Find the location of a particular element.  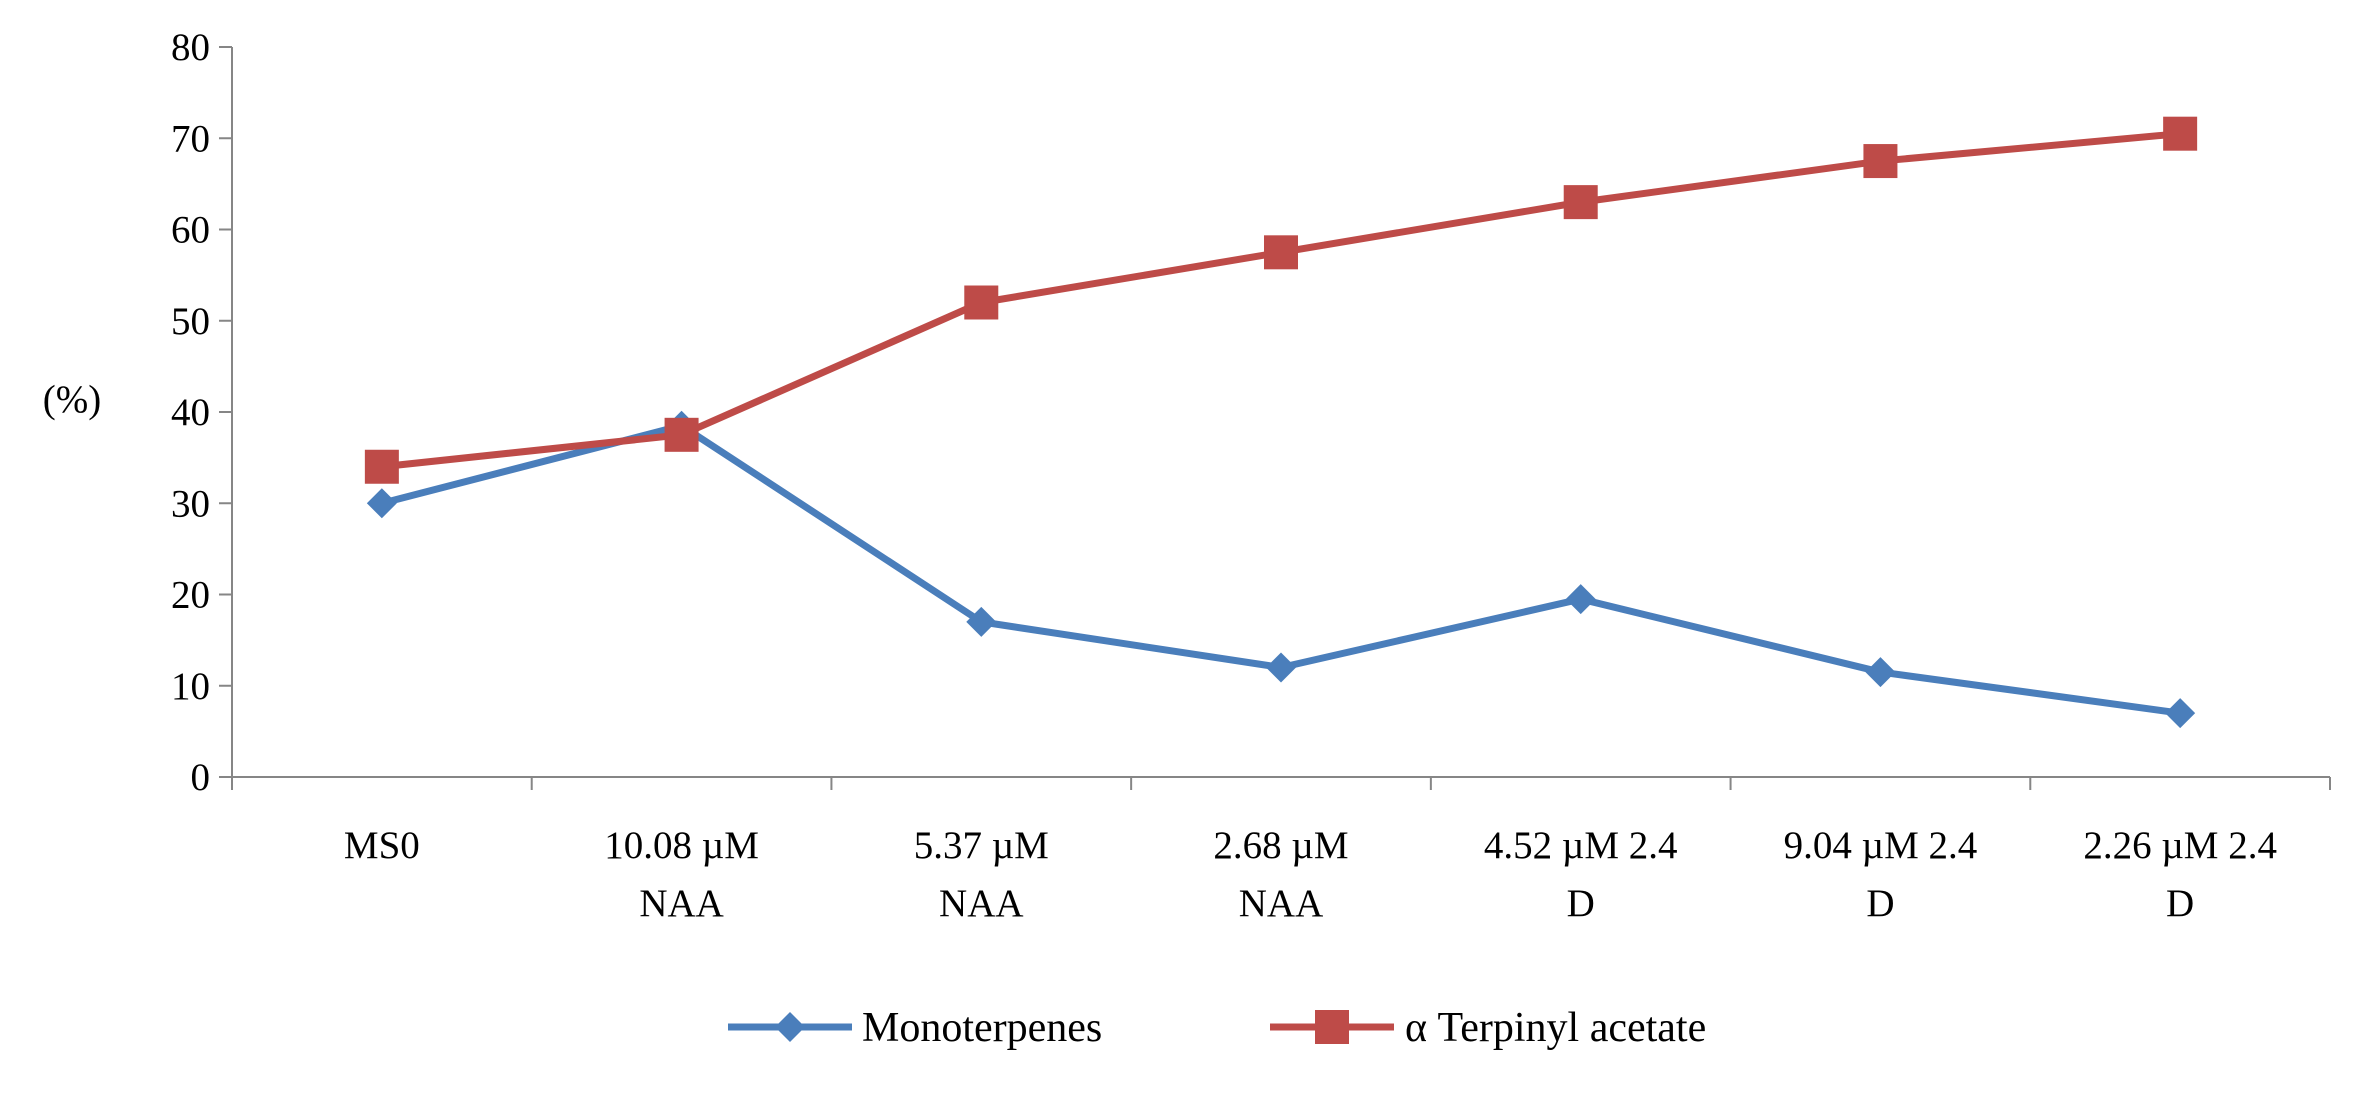

y-tick-label: 50 is located at coordinates (190, 321).